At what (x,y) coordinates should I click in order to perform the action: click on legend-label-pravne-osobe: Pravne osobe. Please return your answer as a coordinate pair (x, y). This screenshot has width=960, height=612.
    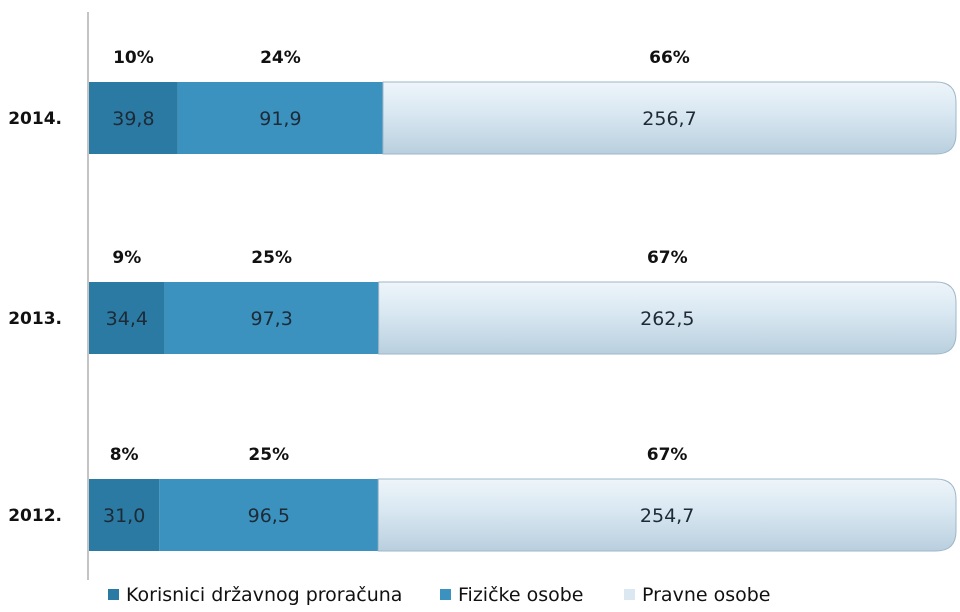
    Looking at the image, I should click on (706, 595).